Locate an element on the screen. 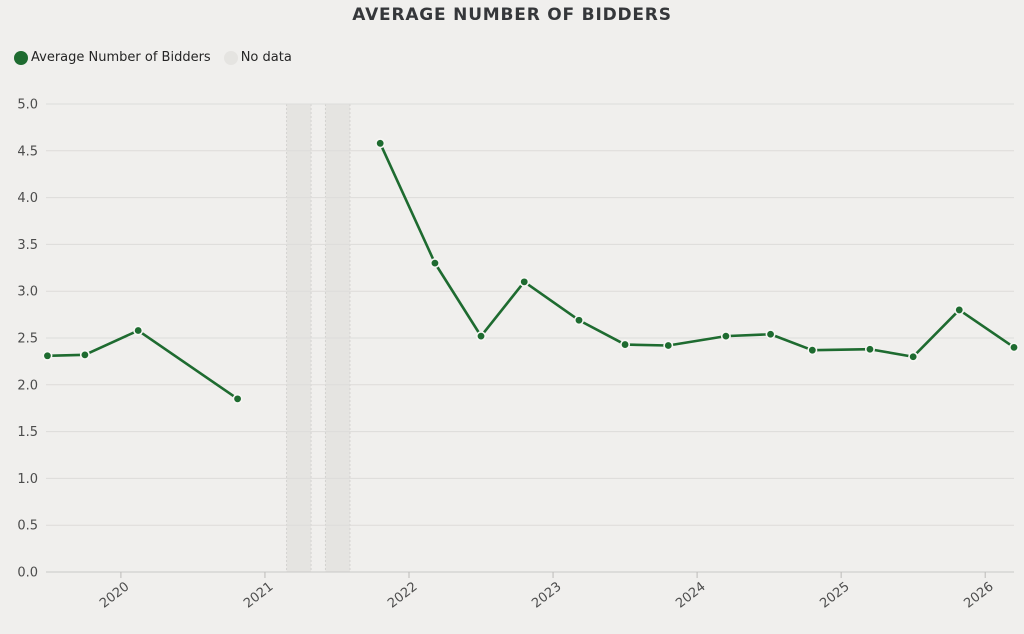 This screenshot has width=1024, height=634. legend-item-series: Average Number of Bidders is located at coordinates (112, 57).